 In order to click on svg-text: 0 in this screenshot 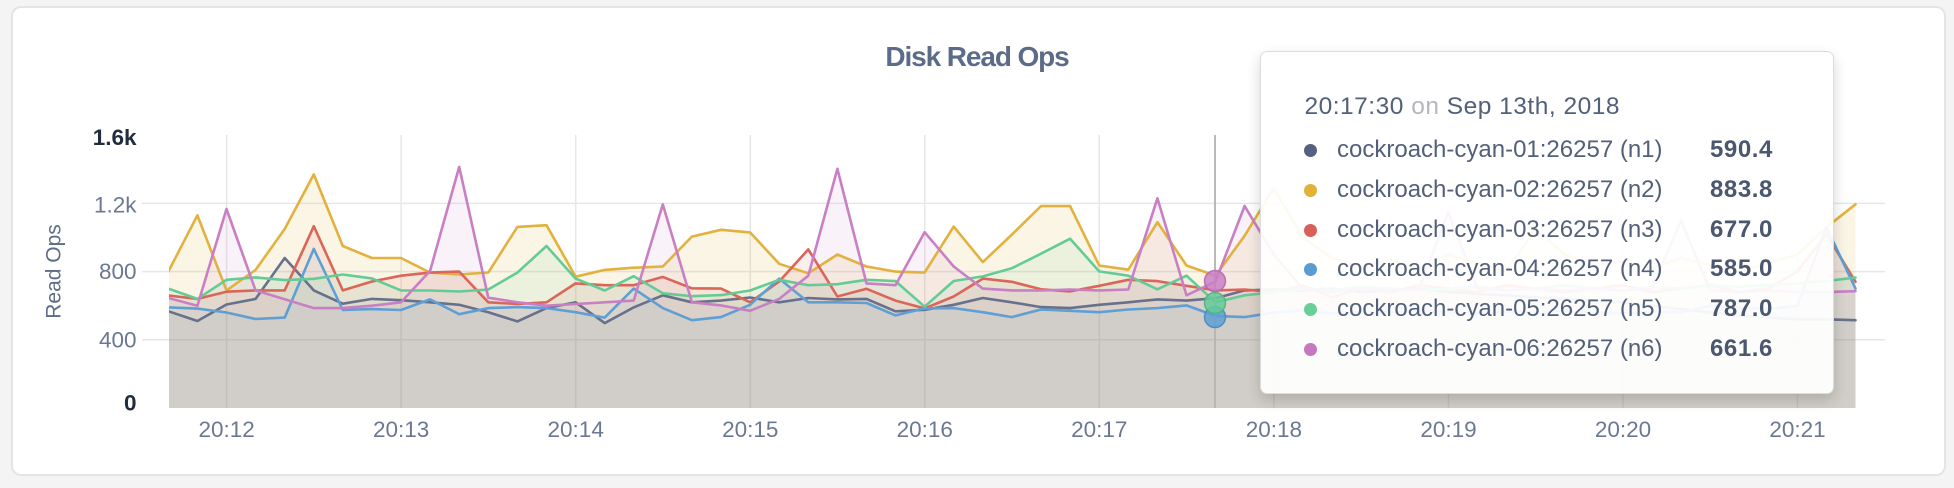, I will do `click(130, 402)`.